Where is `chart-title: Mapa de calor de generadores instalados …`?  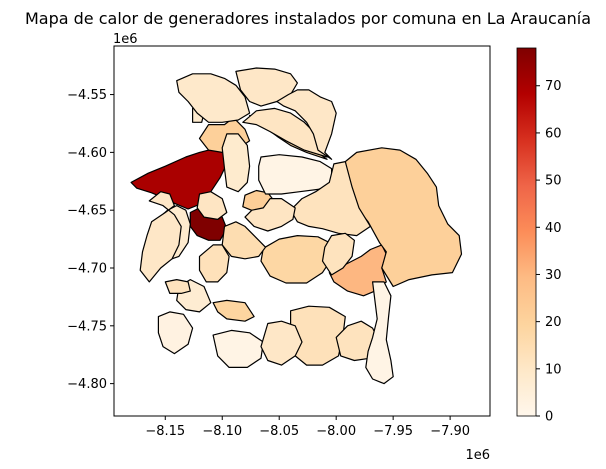 chart-title: Mapa de calor de generadores instalados … is located at coordinates (308, 18).